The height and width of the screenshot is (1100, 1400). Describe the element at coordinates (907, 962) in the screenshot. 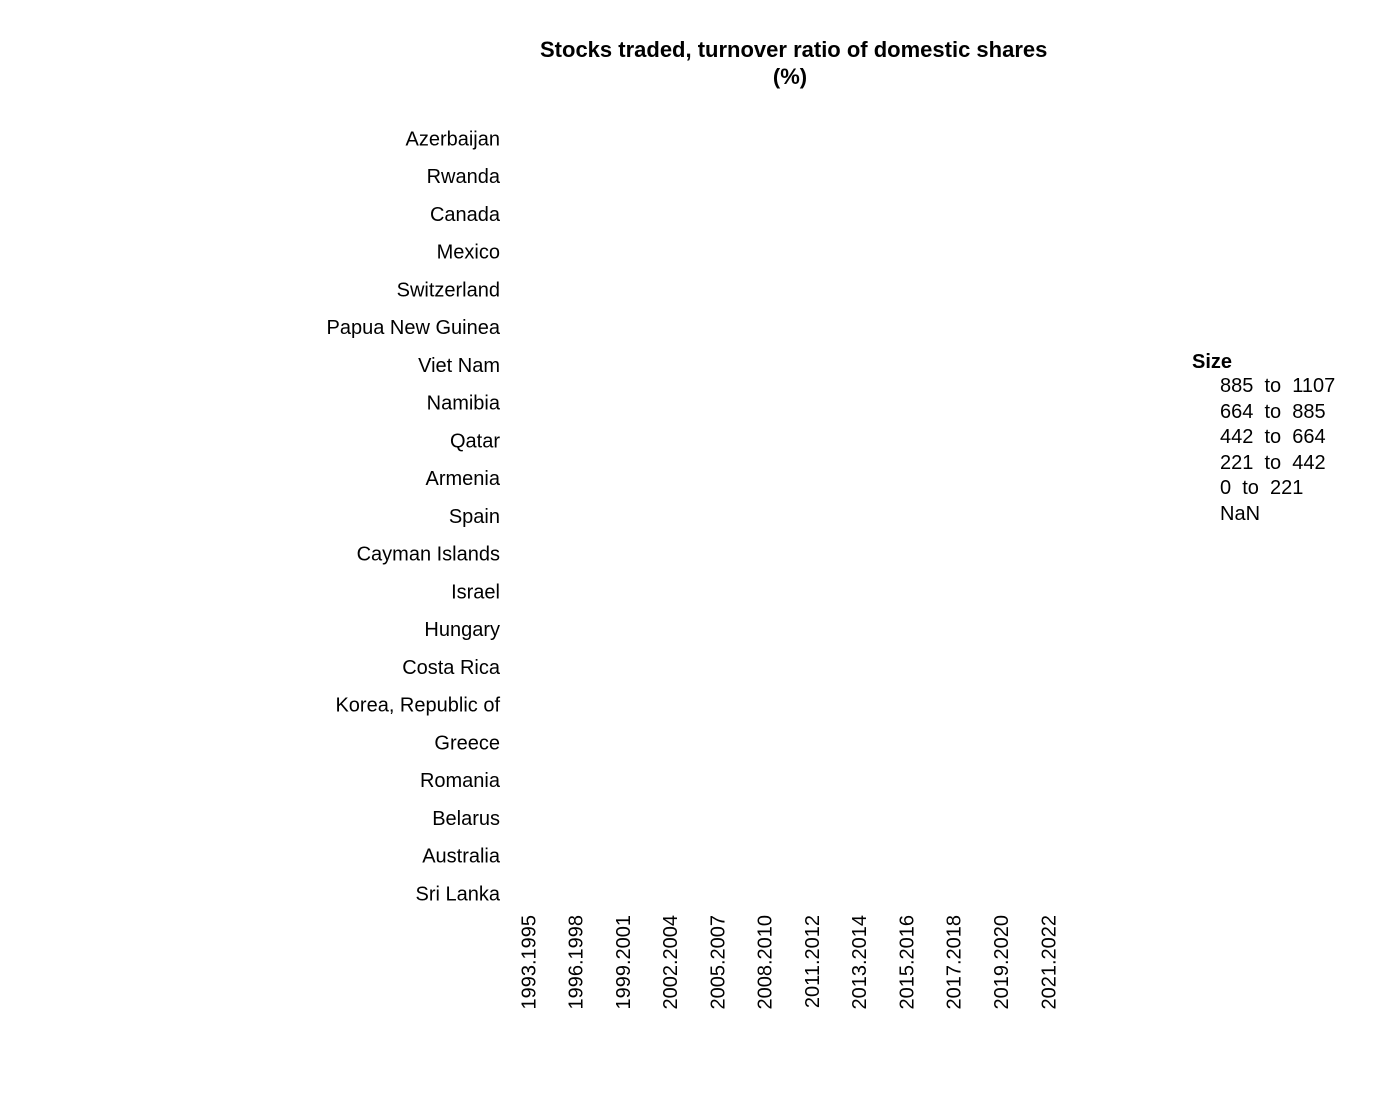

I see `x-tick-label: 2015.2016` at that location.